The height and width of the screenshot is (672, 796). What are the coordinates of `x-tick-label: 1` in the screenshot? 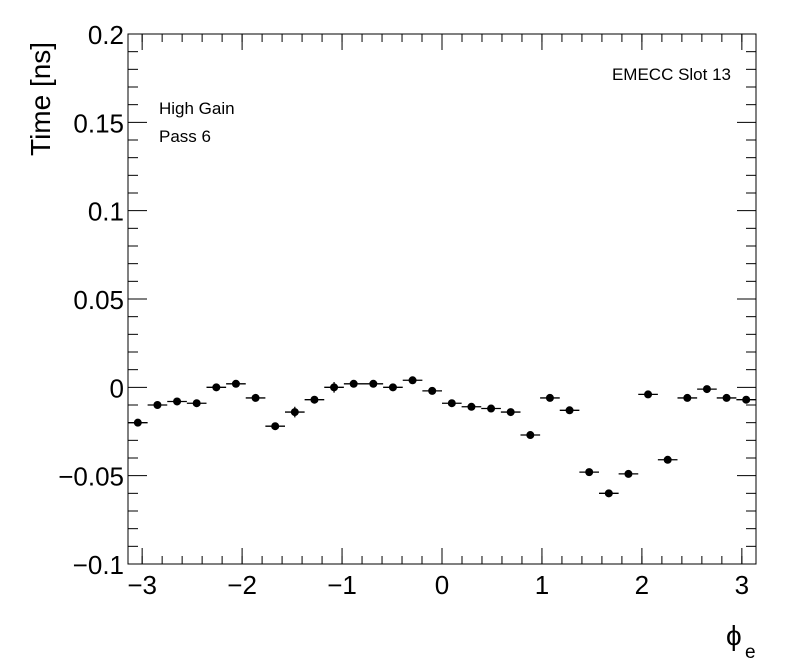 It's located at (542, 585).